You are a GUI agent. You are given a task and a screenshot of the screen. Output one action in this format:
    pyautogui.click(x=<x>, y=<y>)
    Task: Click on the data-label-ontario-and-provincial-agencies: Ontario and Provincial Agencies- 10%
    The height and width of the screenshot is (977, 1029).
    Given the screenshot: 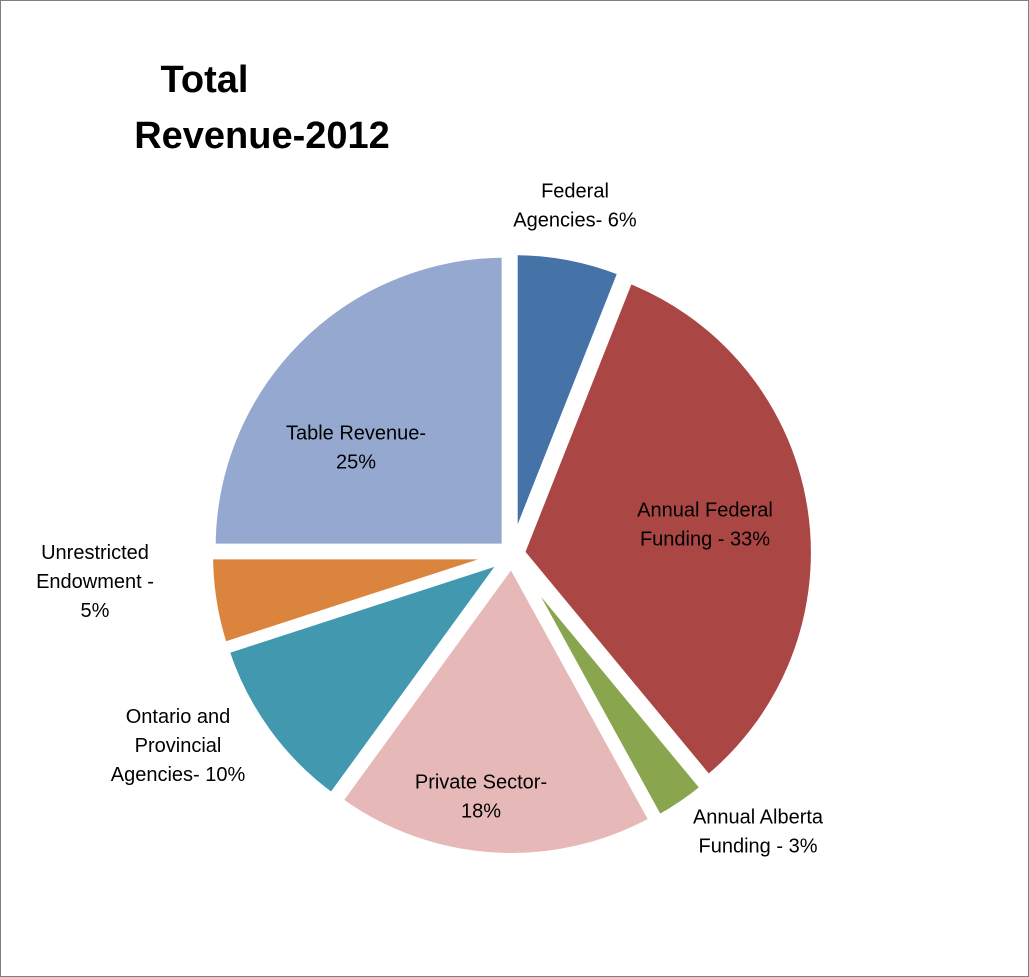 What is the action you would take?
    pyautogui.click(x=178, y=746)
    